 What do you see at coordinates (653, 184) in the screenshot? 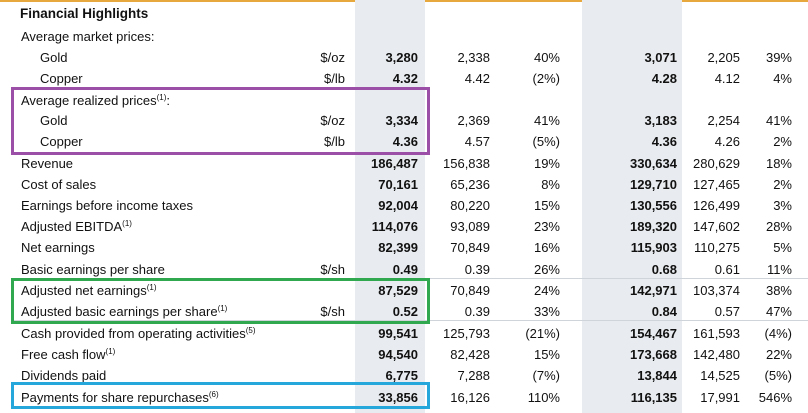
I see `cell-current-ytd: 129,710` at bounding box center [653, 184].